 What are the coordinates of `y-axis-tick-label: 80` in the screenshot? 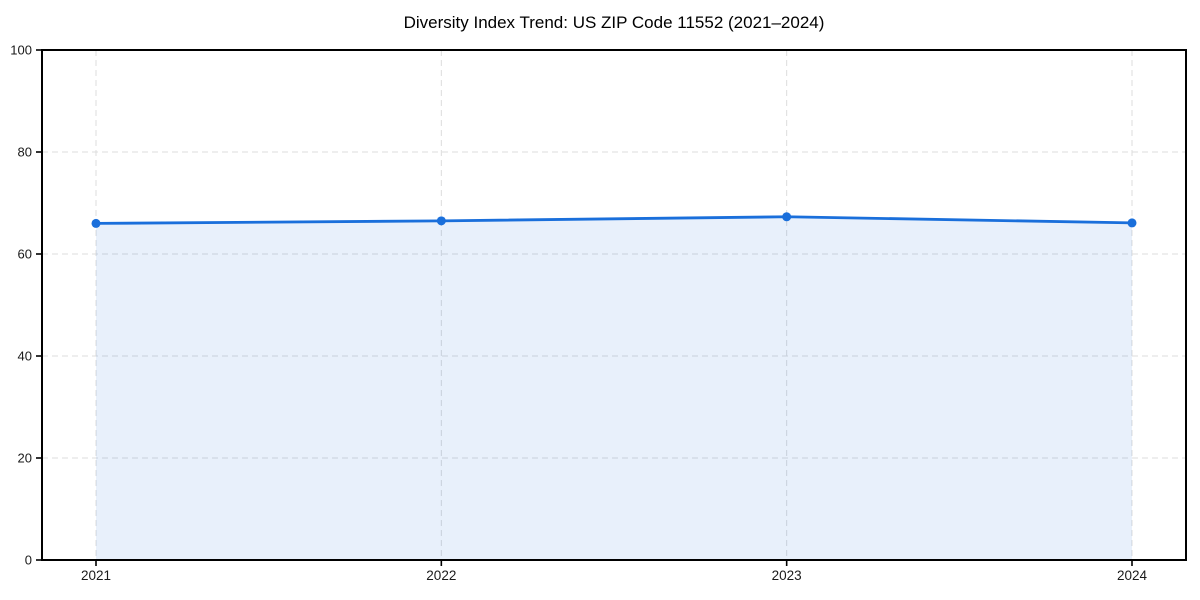 It's located at (25, 152).